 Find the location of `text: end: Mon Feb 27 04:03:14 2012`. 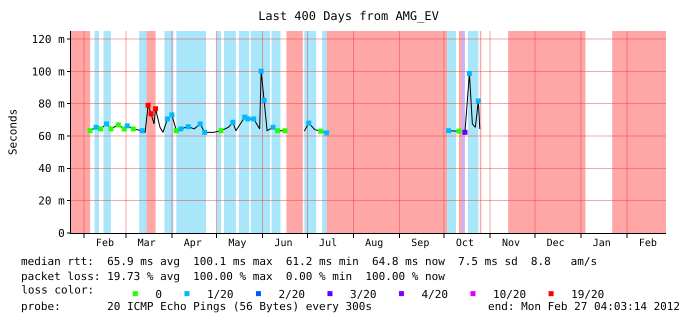

text: end: Mon Feb 27 04:03:14 2012 is located at coordinates (584, 306).